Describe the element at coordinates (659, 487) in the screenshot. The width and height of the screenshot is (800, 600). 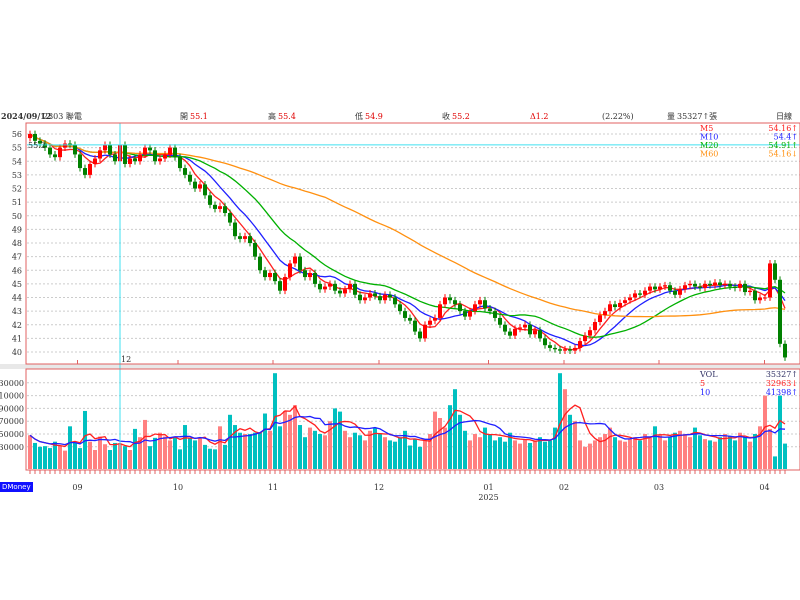
I see `x-tick-label: 03` at that location.